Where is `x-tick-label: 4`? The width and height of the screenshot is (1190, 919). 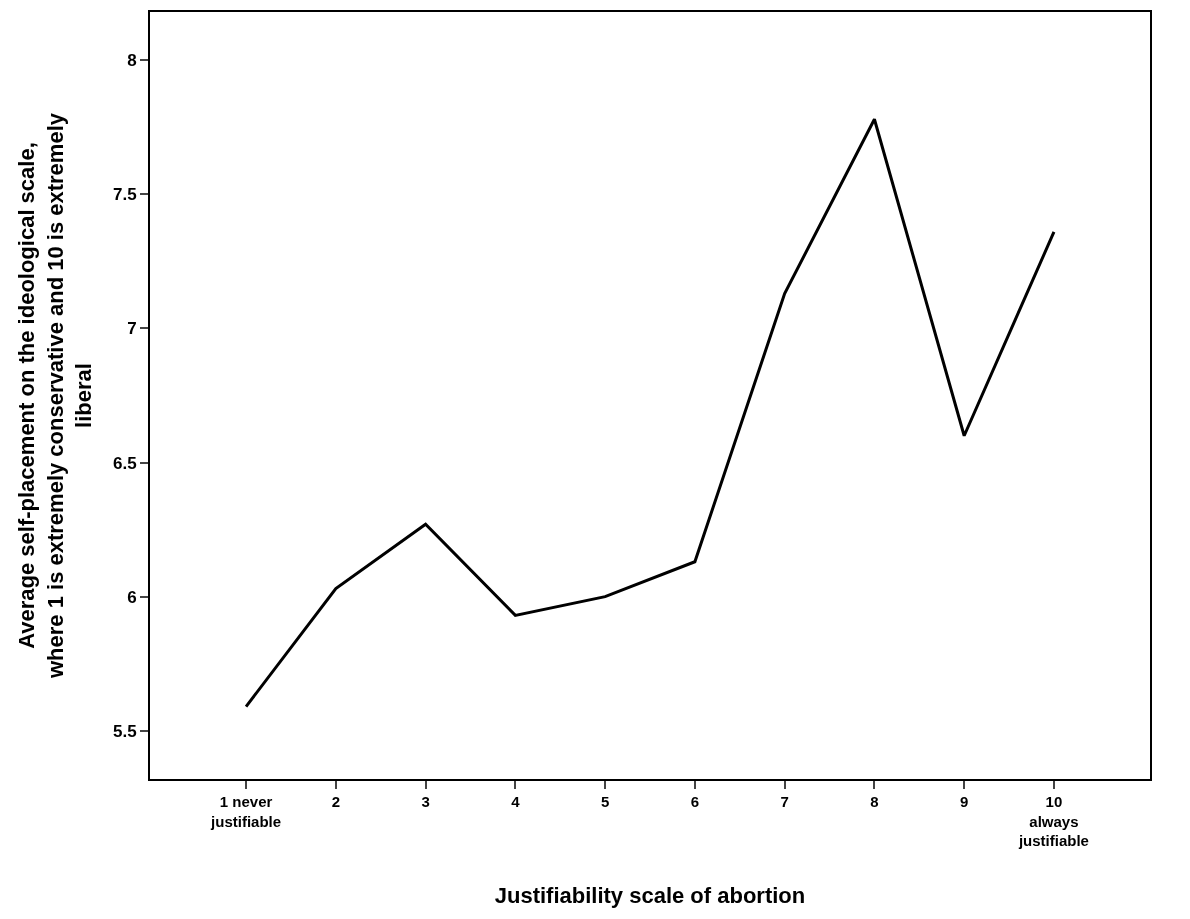 x-tick-label: 4 is located at coordinates (516, 801).